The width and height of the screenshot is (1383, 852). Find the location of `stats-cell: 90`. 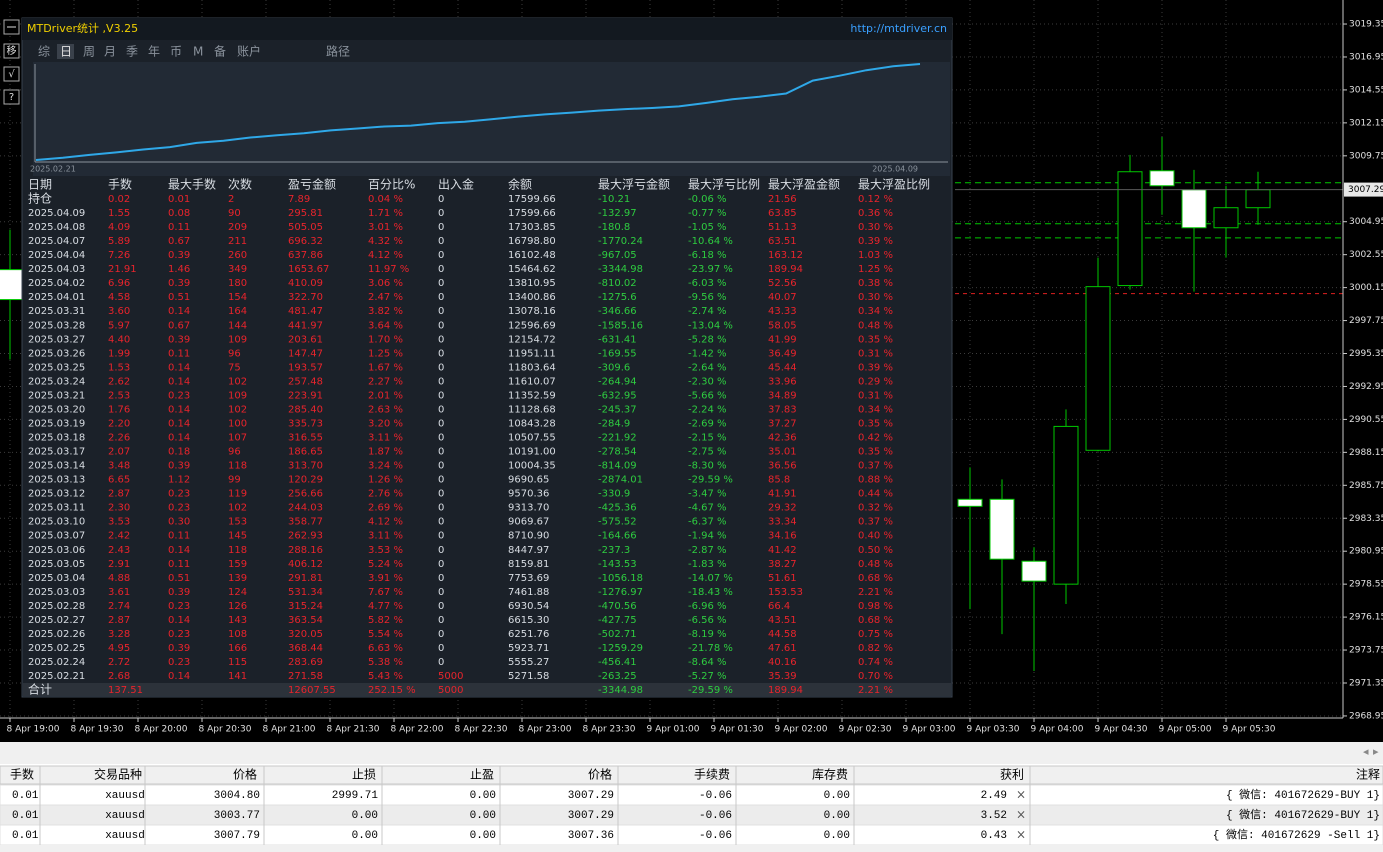

stats-cell: 90 is located at coordinates (234, 213).